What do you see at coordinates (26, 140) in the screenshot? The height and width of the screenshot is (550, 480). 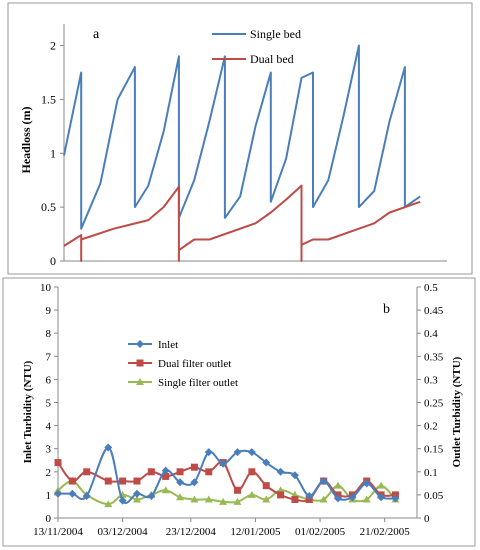 I see `panel-a-y-axis-label: Headloss (m)` at bounding box center [26, 140].